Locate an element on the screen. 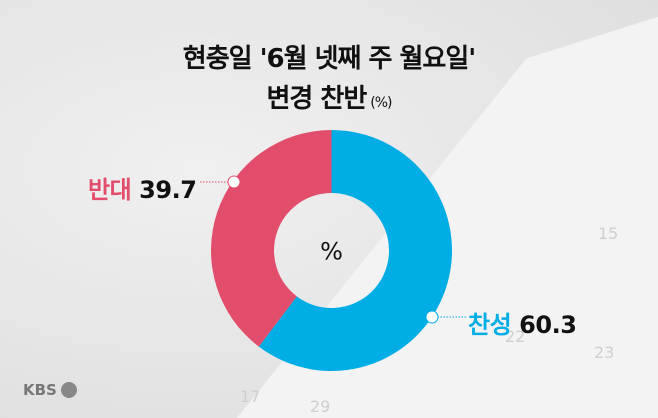 This screenshot has width=658, height=418. calendar-number: 23 is located at coordinates (604, 352).